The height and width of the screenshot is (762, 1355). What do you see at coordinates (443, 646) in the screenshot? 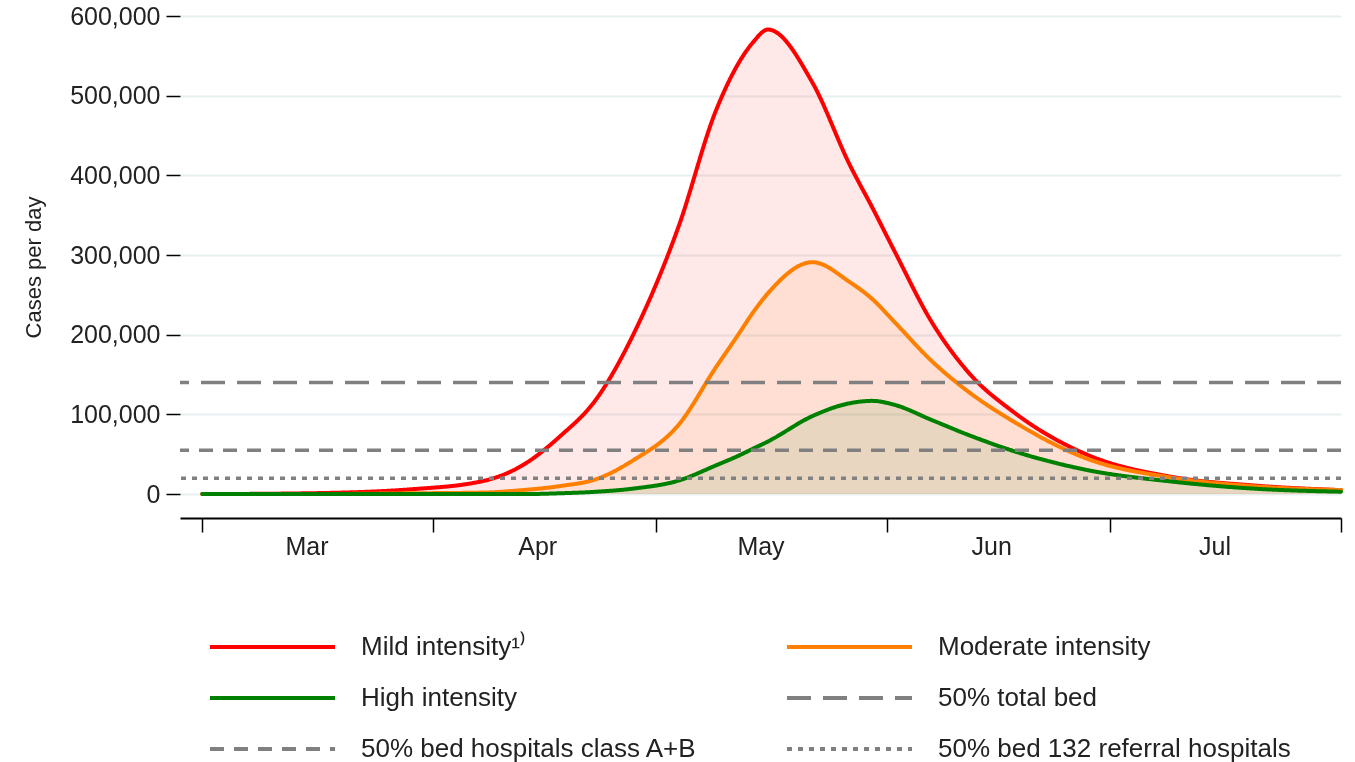
I see `legend-label: Mild intensity¹⁾` at bounding box center [443, 646].